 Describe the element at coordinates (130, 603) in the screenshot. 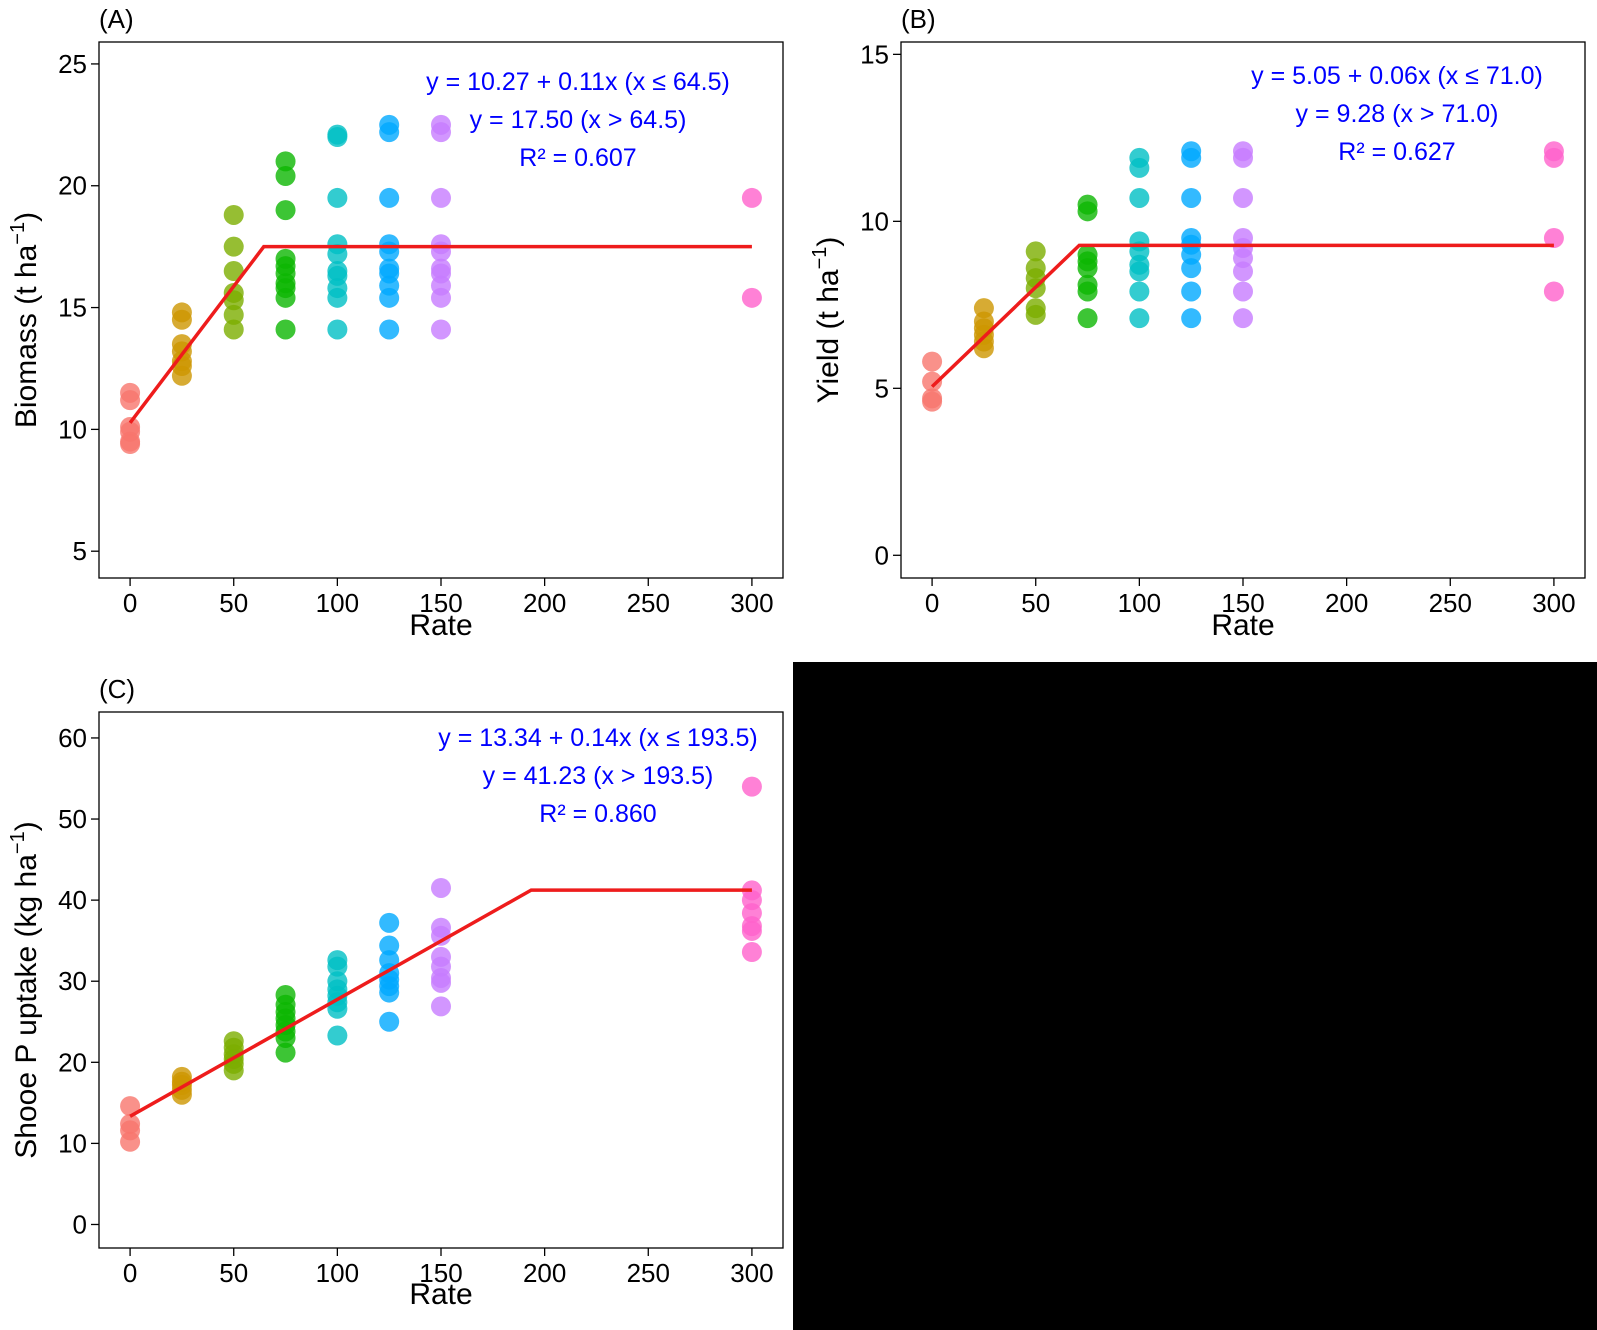

I see `x-tick-label: 0` at that location.